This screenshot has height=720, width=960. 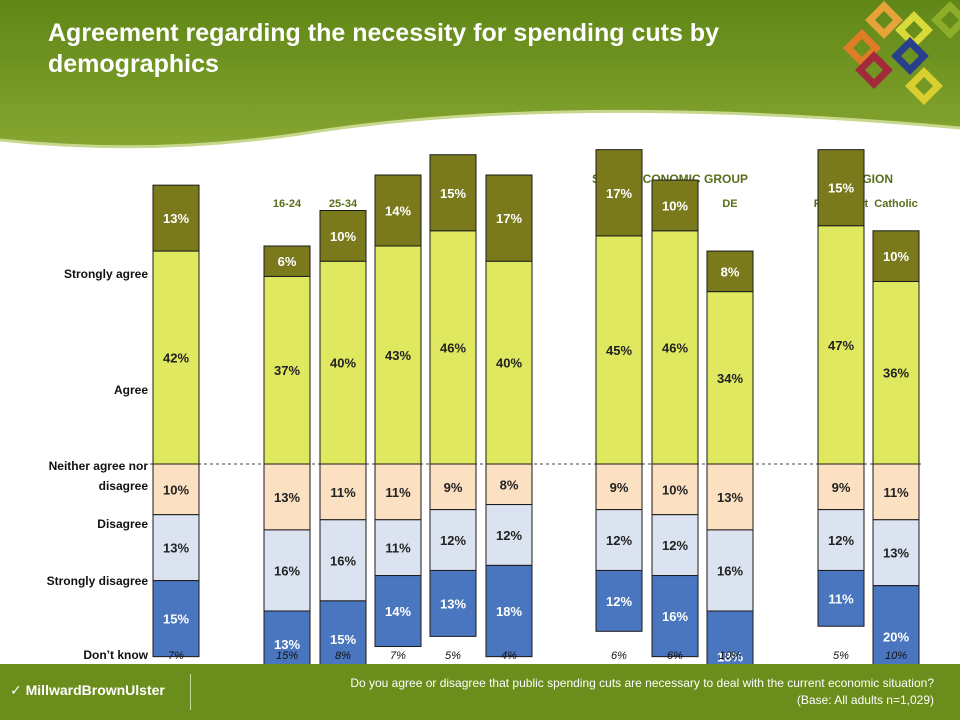 What do you see at coordinates (287, 261) in the screenshot?
I see `data-label-strongly-agree: 6%` at bounding box center [287, 261].